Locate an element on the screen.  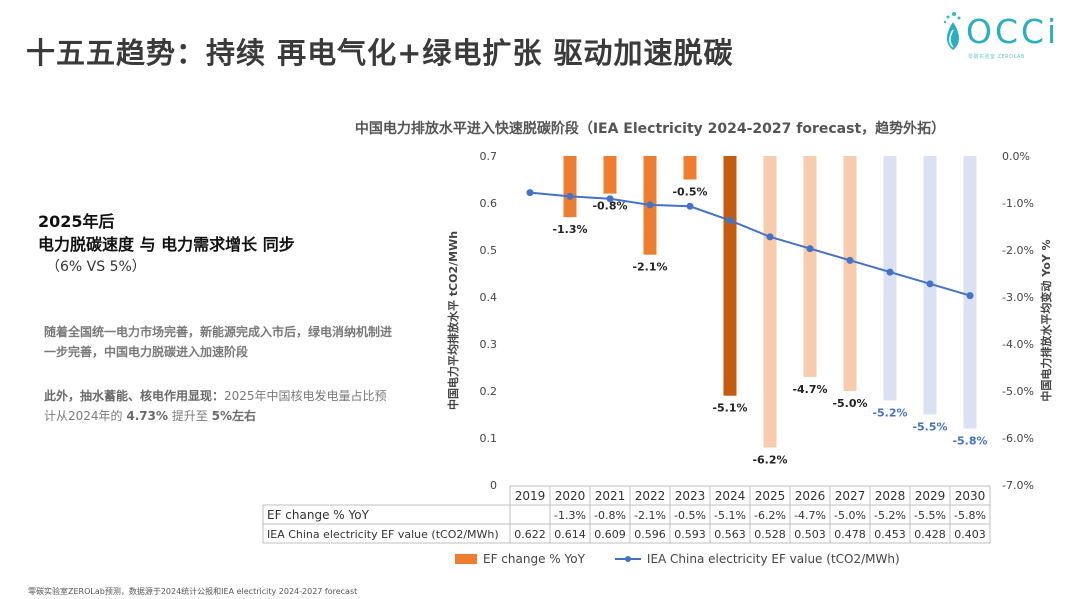
bar-2021 is located at coordinates (610, 175).